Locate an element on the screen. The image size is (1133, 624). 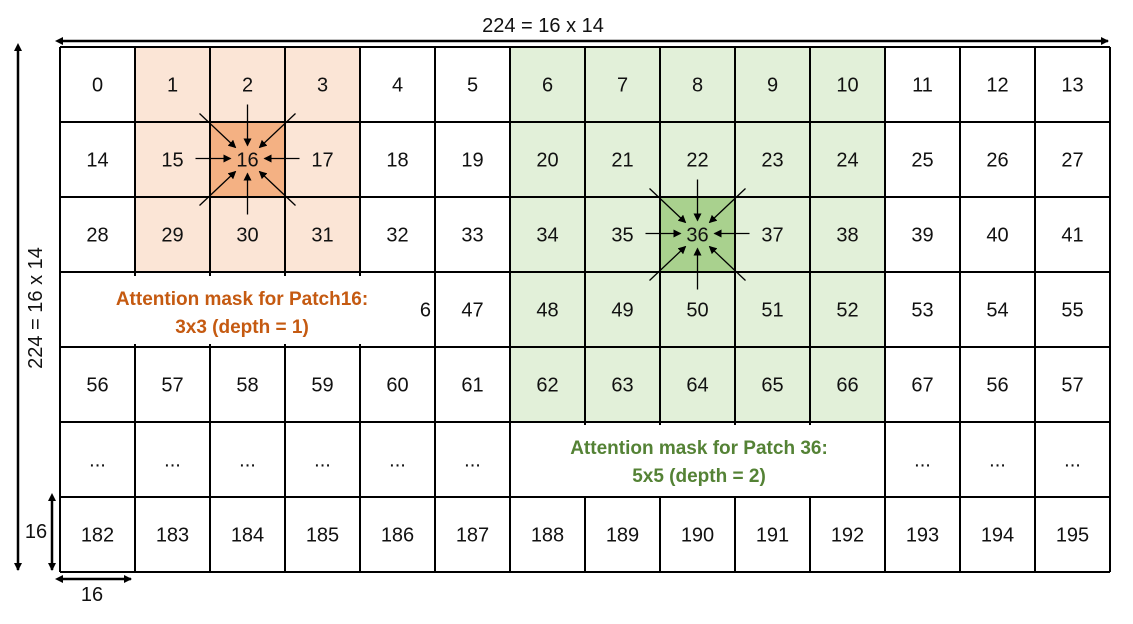
patch-number: 13 is located at coordinates (1072, 86).